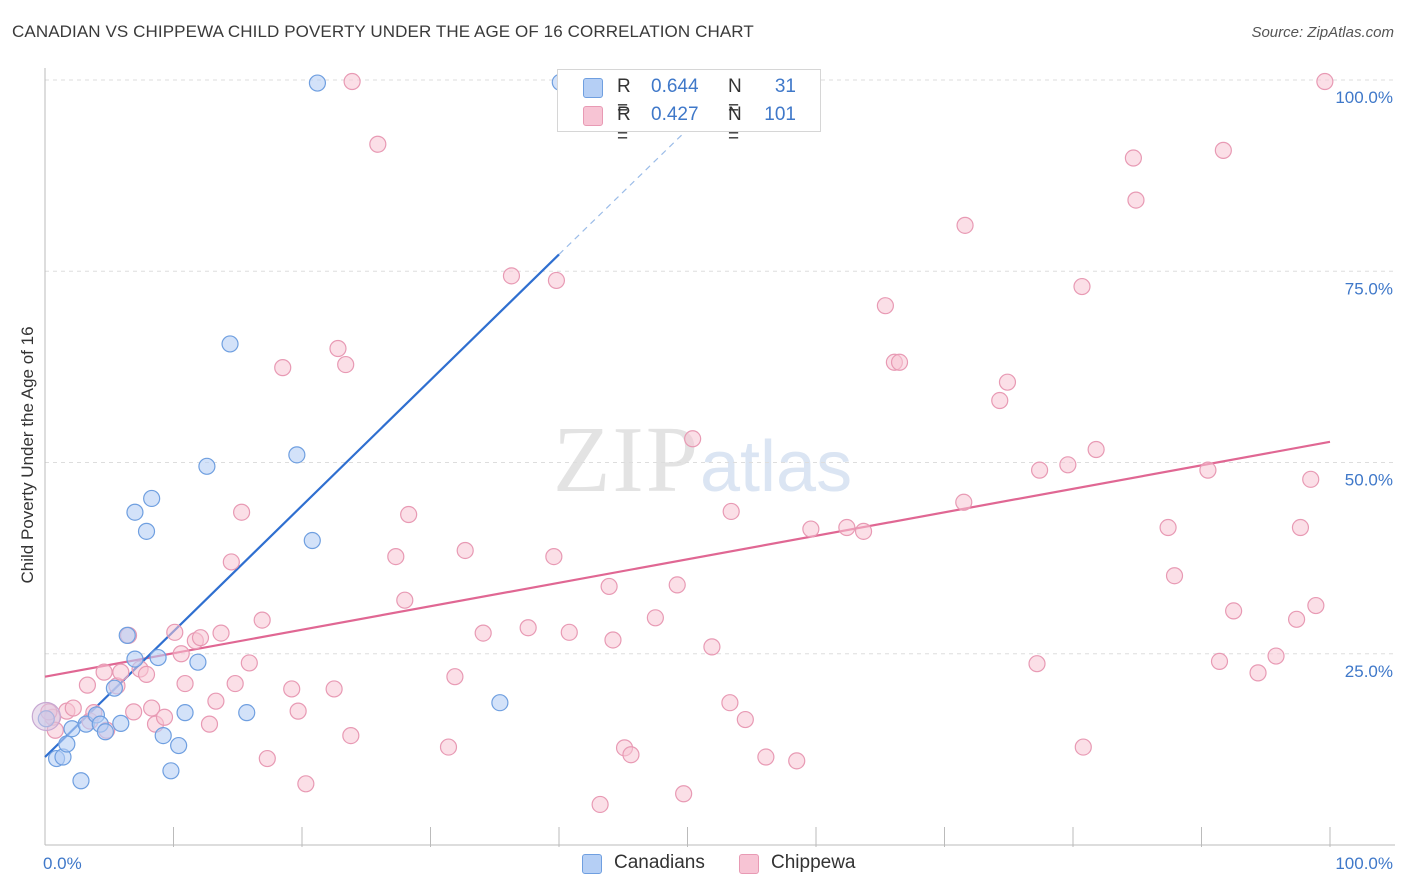 Image resolution: width=1406 pixels, height=892 pixels. What do you see at coordinates (659, 862) in the screenshot?
I see `canadians-legend-label: Canadians` at bounding box center [659, 862].